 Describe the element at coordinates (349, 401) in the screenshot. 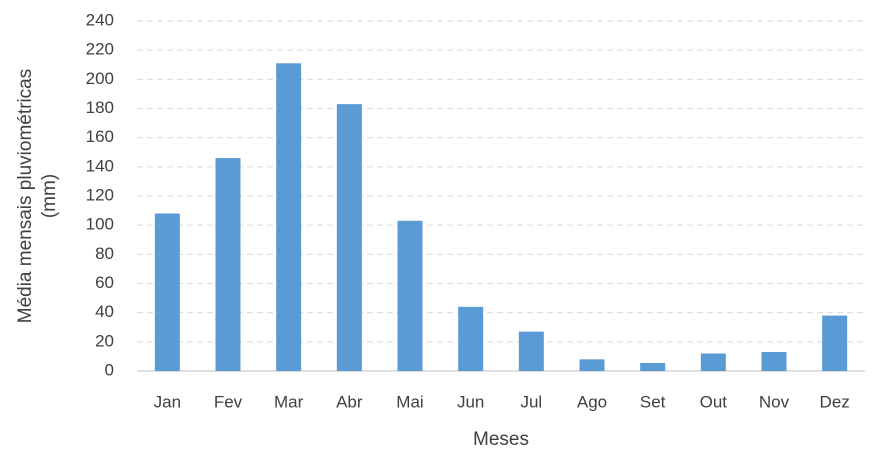

I see `x-tick-label: Abr` at that location.